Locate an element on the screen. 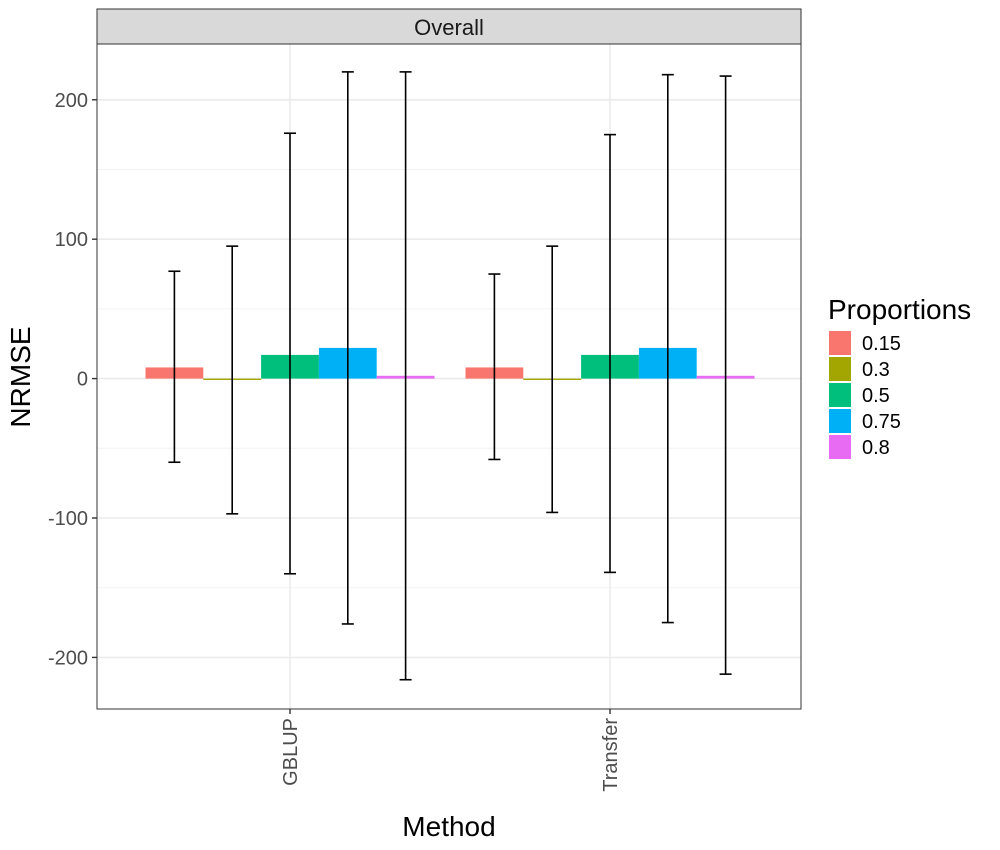  legend-items: 0.15 0.3 0.5 0.75 0.8 is located at coordinates (865, 395).